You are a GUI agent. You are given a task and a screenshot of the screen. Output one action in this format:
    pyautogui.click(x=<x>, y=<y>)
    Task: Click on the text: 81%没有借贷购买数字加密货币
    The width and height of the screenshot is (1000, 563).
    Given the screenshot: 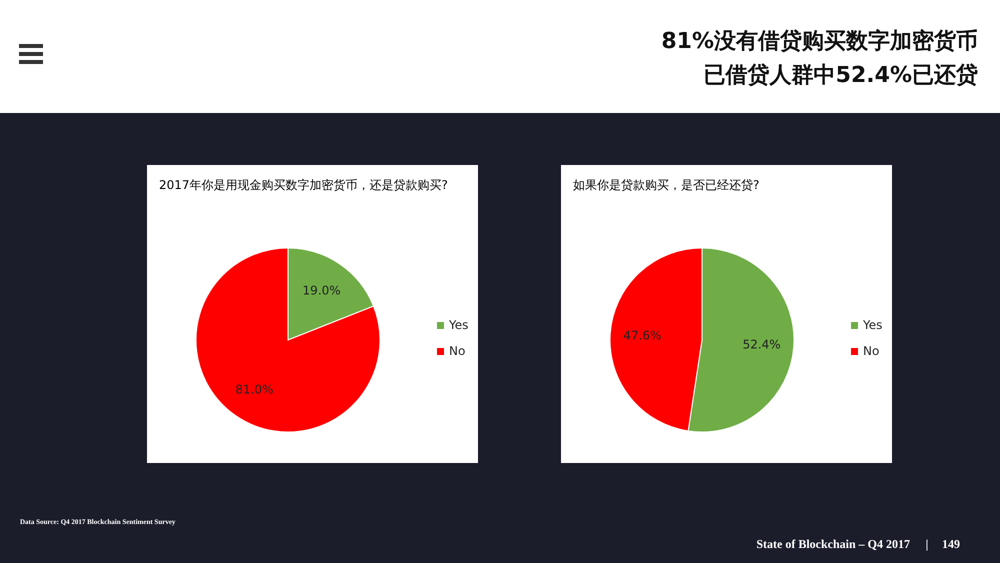 What is the action you would take?
    pyautogui.click(x=819, y=41)
    